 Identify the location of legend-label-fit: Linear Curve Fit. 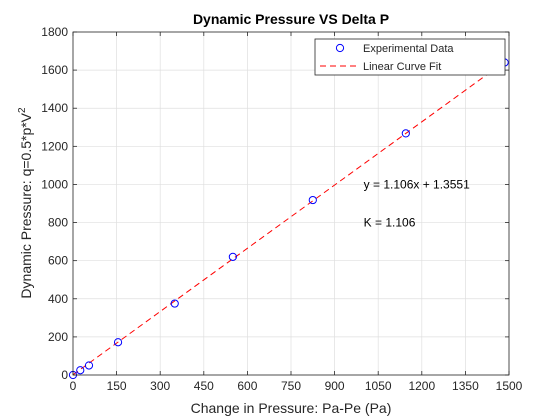
(402, 67).